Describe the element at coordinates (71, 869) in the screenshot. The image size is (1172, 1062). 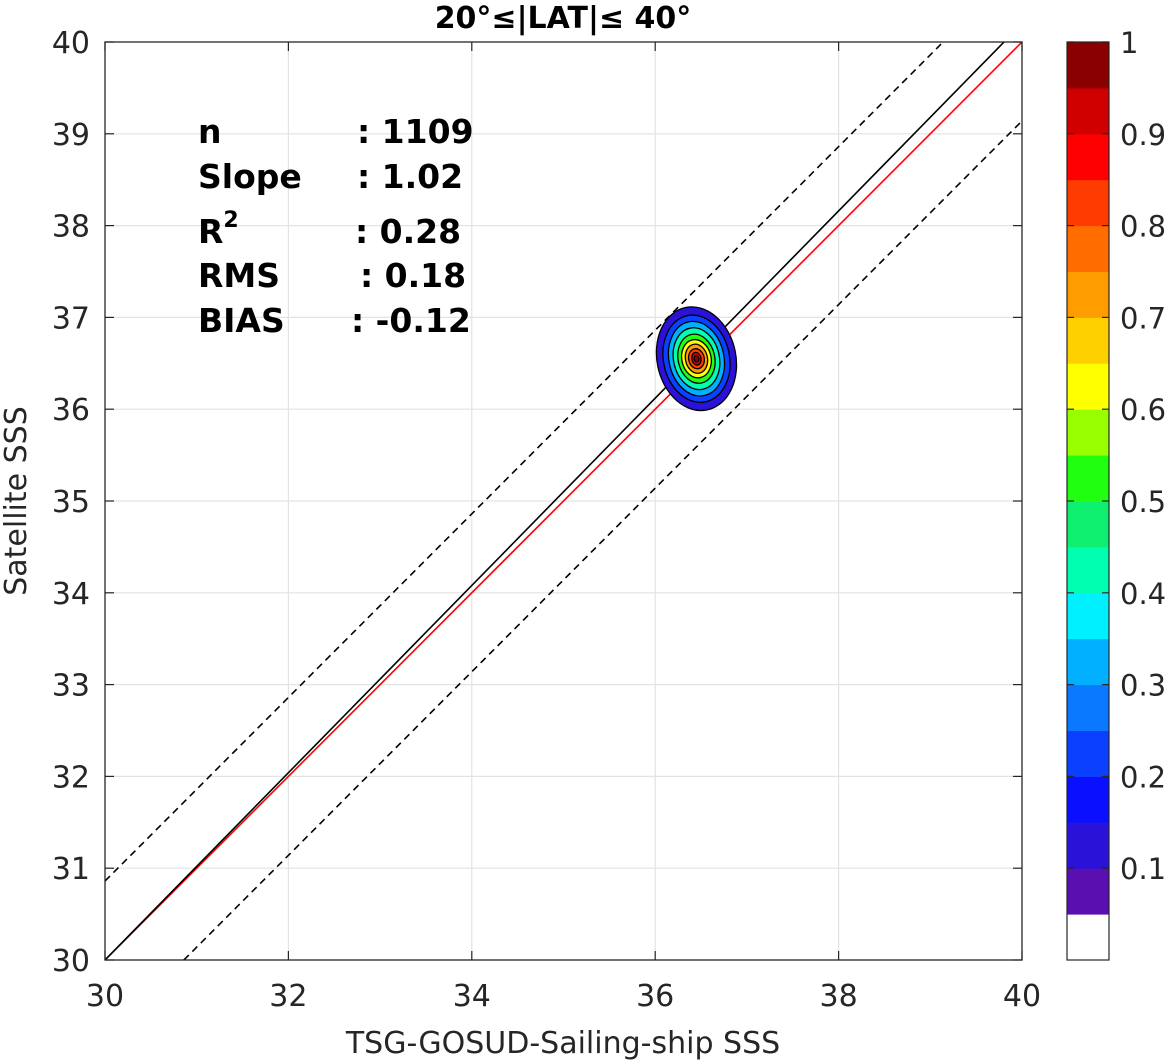
I see `y-tick-label: 31` at that location.